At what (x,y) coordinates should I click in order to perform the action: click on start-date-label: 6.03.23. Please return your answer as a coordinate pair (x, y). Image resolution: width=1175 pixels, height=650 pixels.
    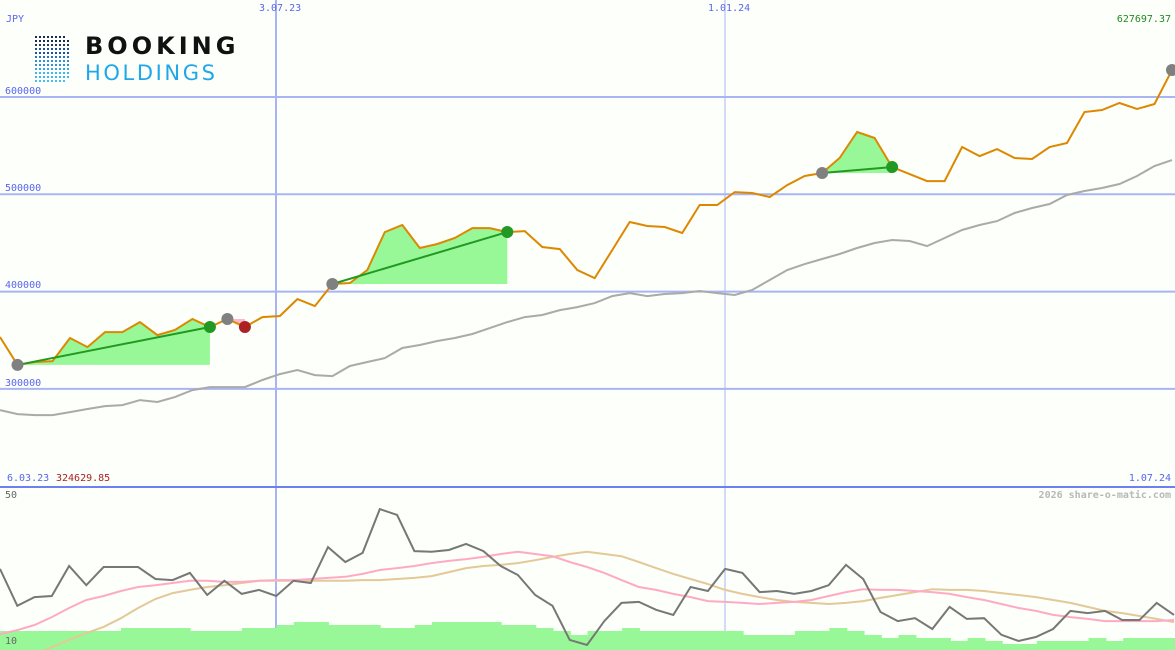
    Looking at the image, I should click on (28, 478).